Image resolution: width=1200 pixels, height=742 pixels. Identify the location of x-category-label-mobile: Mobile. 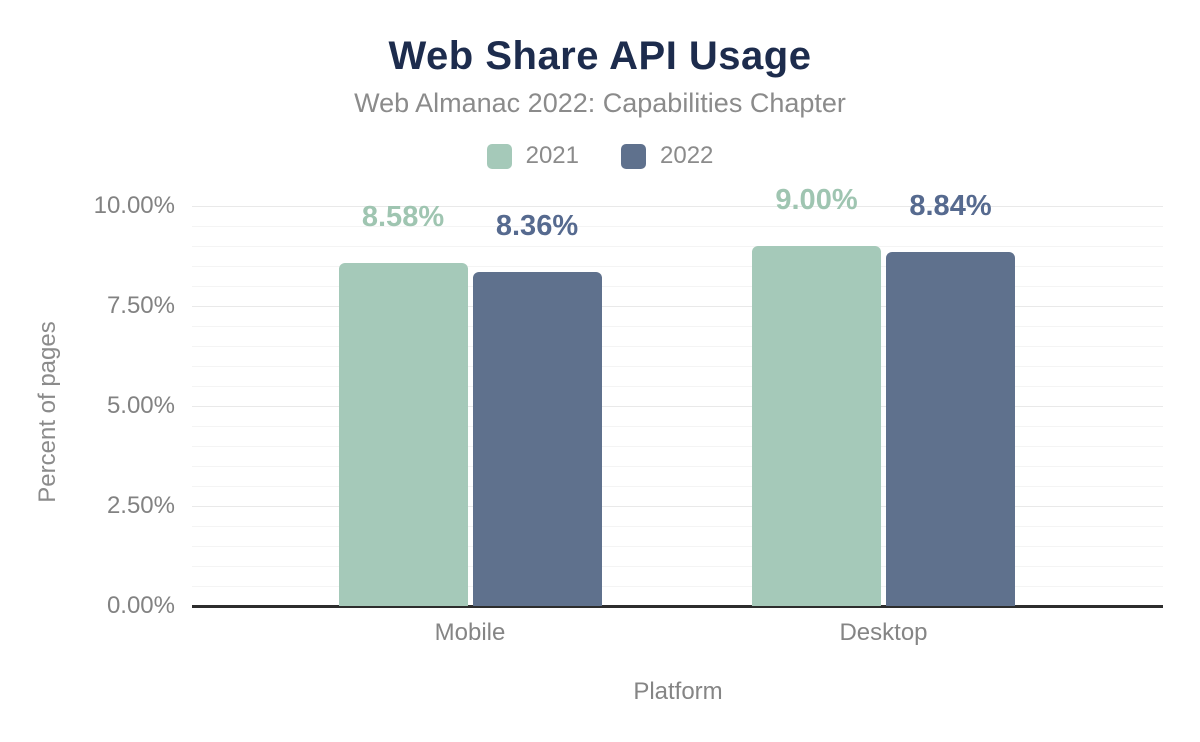
(470, 632).